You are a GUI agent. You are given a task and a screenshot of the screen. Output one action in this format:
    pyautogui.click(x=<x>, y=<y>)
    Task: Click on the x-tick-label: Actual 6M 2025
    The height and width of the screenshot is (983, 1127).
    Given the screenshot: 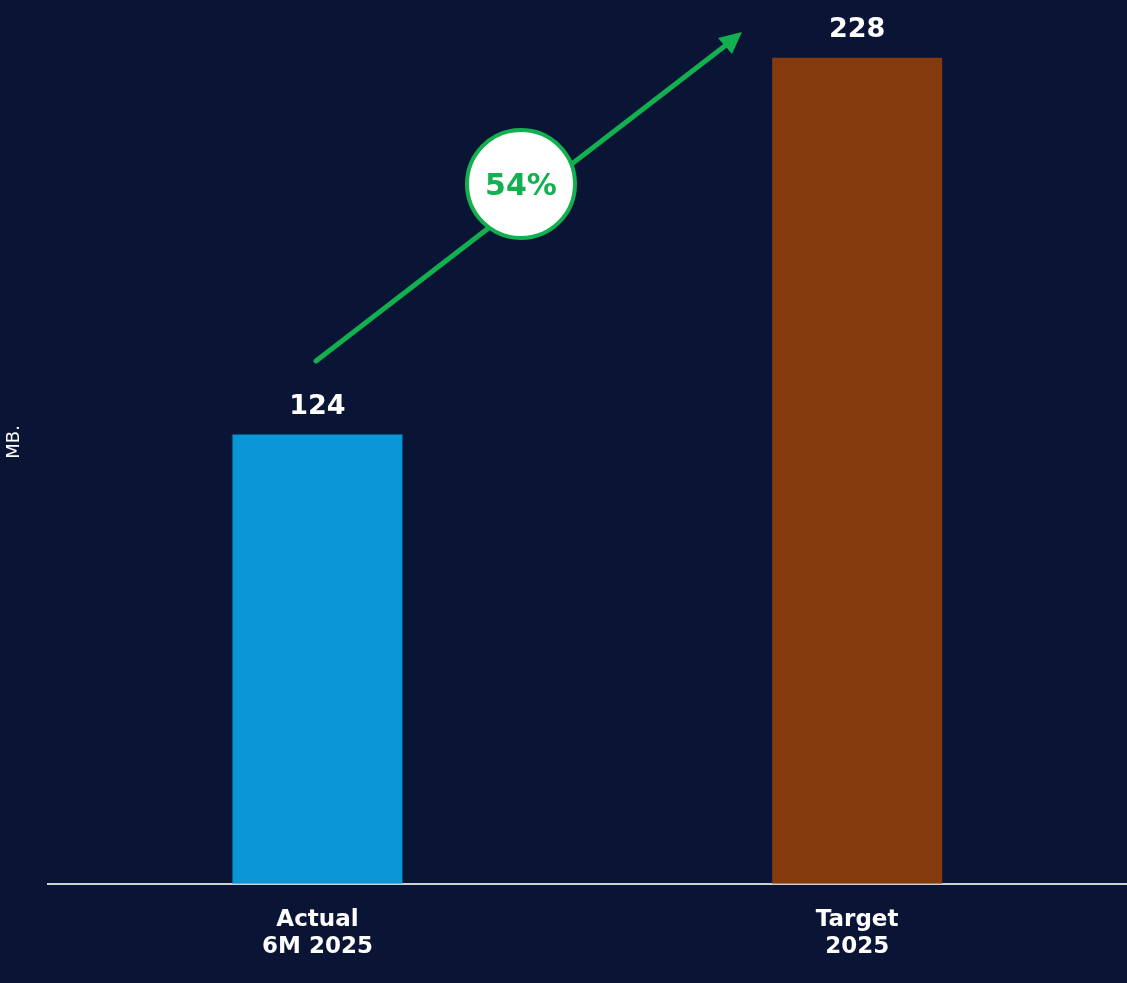 What is the action you would take?
    pyautogui.click(x=317, y=931)
    